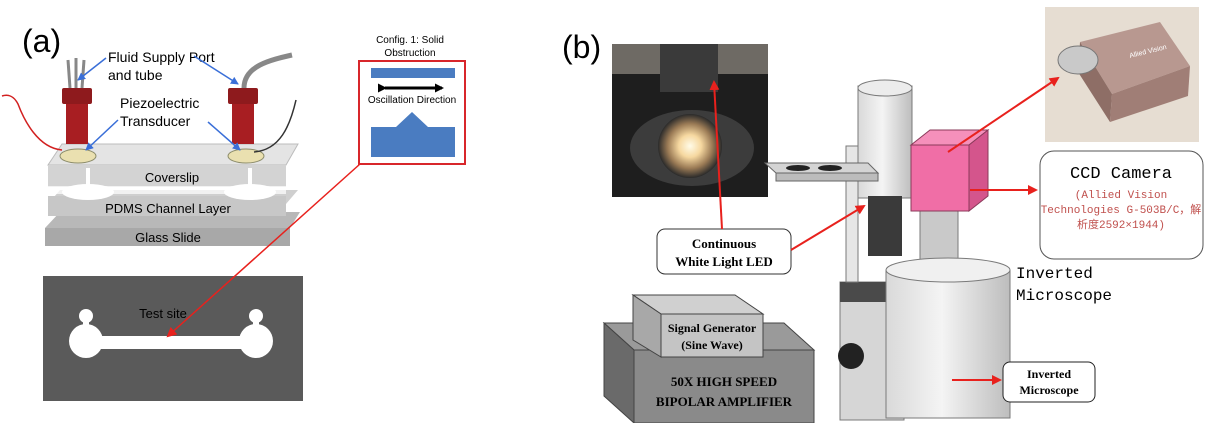 This screenshot has width=1207, height=423. Describe the element at coordinates (885, 88) in the screenshot. I see `condenser-top` at that location.